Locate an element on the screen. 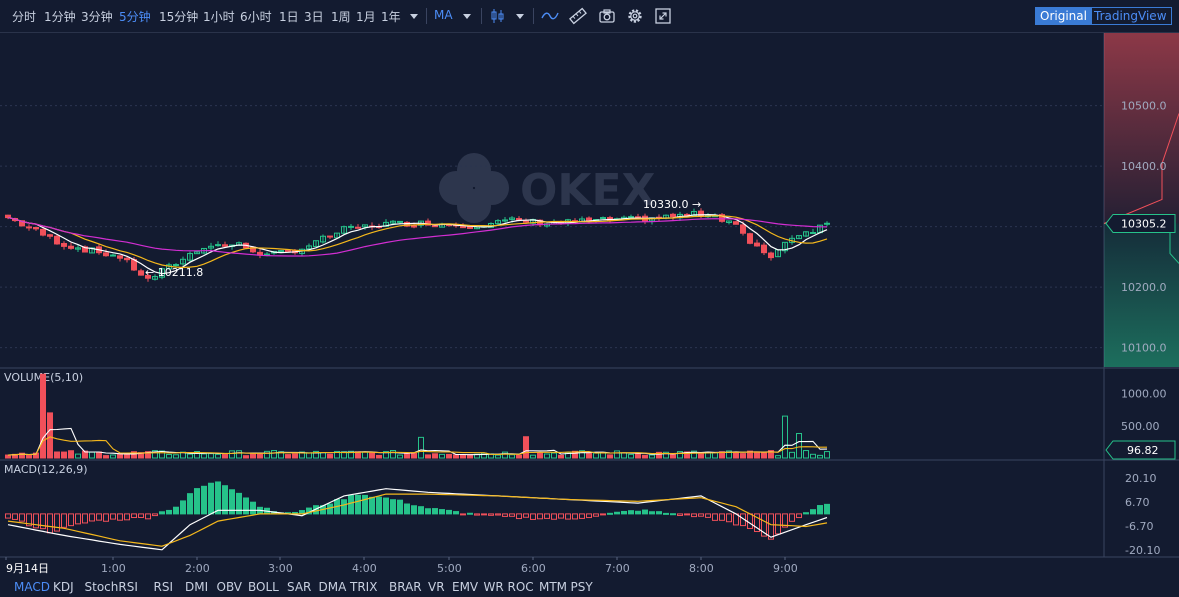 The height and width of the screenshot is (597, 1179). indicator-tab-roc: ROC is located at coordinates (520, 587).